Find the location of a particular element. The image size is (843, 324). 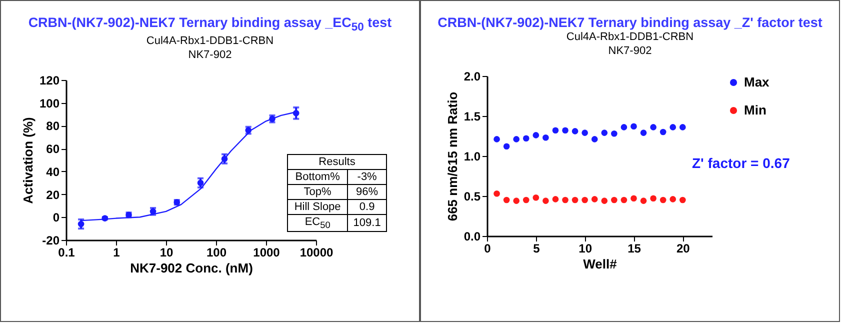

text: 109.1 is located at coordinates (367, 223).